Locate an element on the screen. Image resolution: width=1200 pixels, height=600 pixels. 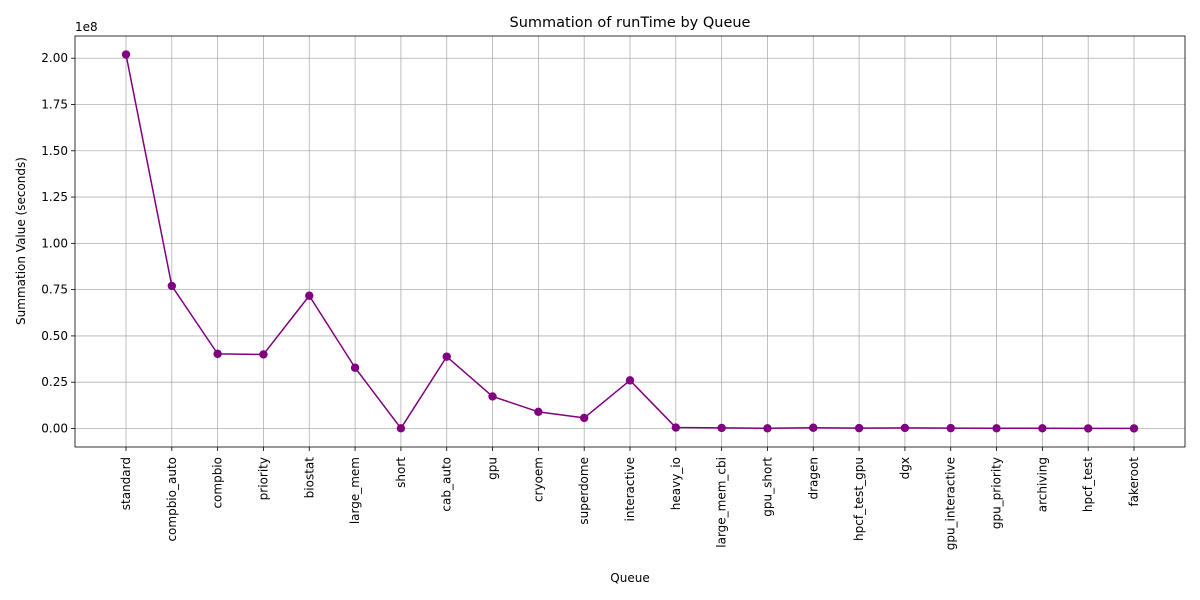
x-tick-label: gpu is located at coordinates (493, 468).